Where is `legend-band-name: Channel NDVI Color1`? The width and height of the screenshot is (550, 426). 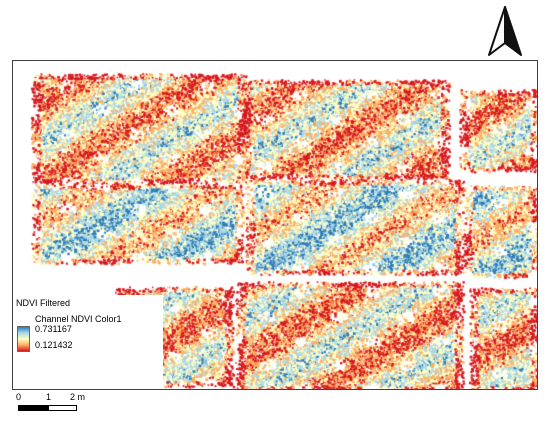 legend-band-name: Channel NDVI Color1 is located at coordinates (78, 319).